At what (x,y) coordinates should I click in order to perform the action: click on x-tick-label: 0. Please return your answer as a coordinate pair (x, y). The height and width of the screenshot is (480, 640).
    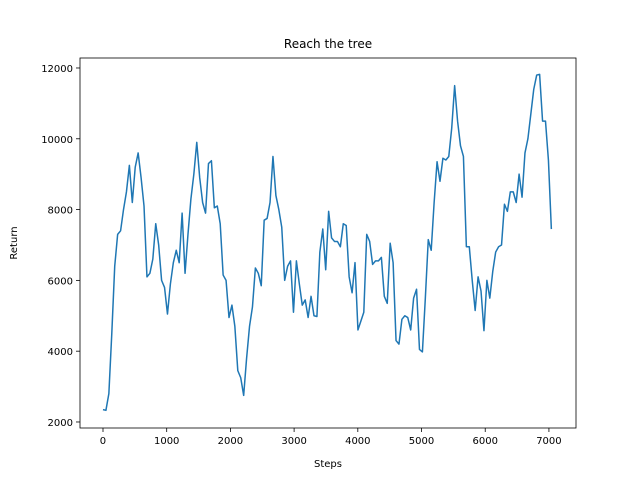
    Looking at the image, I should click on (103, 441).